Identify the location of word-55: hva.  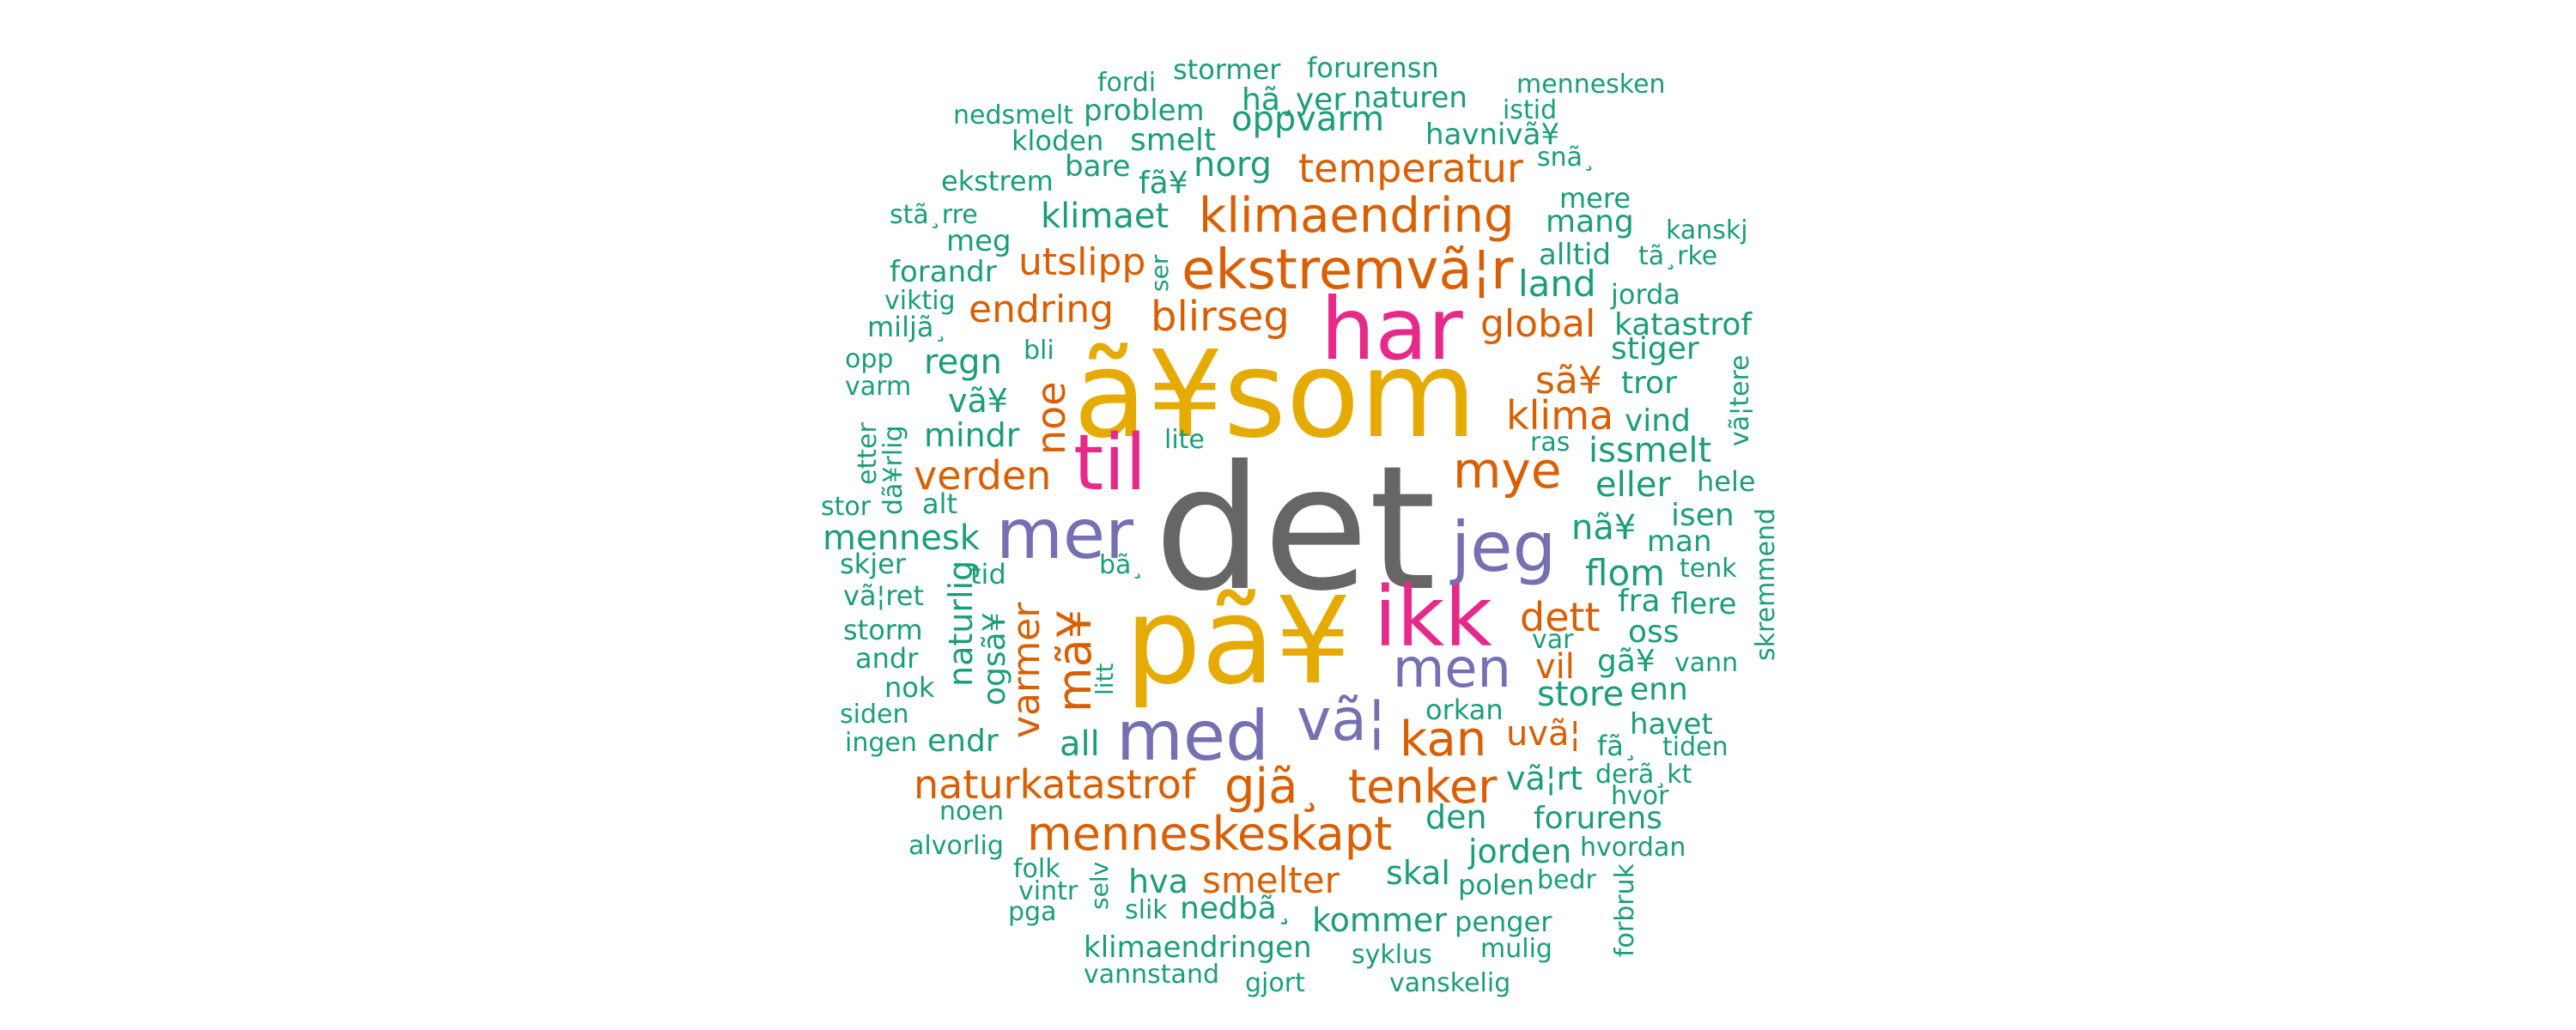
(1158, 881).